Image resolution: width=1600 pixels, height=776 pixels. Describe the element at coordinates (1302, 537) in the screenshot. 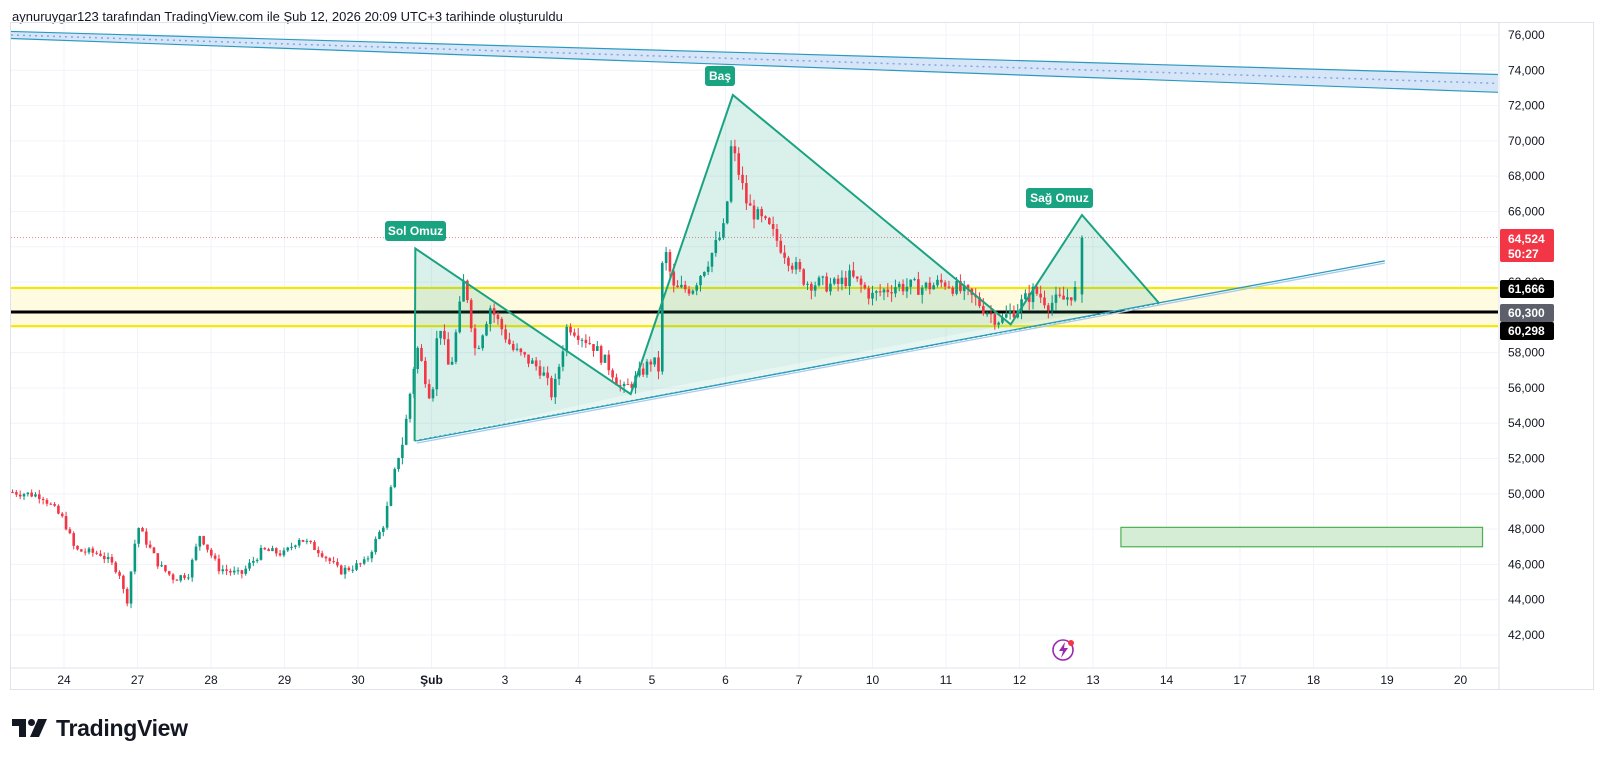

I see `support-box` at that location.